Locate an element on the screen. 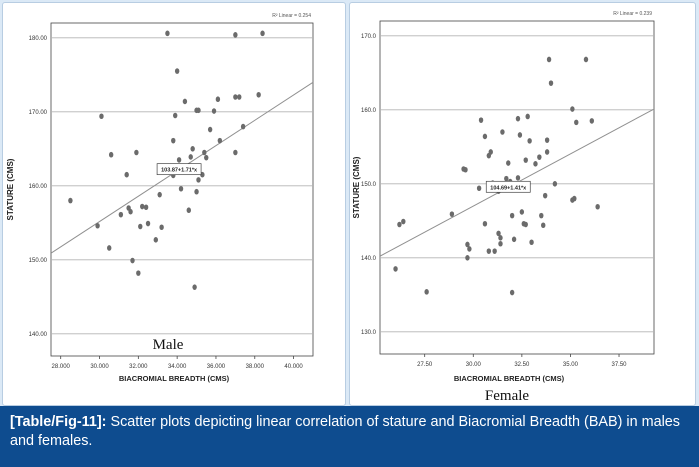 The width and height of the screenshot is (699, 467). male-x-tick-label: 34.000 is located at coordinates (177, 367).